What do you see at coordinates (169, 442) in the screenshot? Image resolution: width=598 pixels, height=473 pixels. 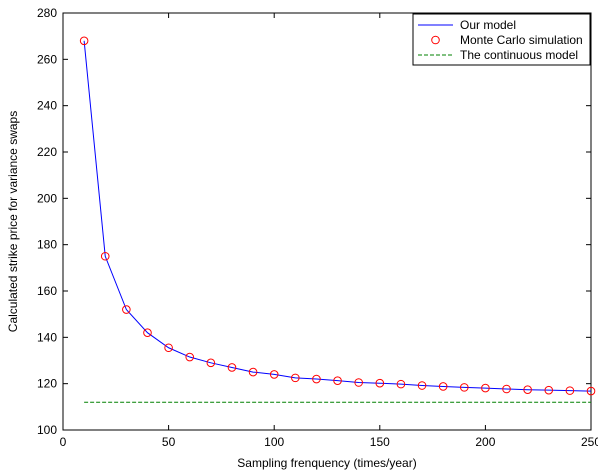 I see `x-tick-label: 50` at bounding box center [169, 442].